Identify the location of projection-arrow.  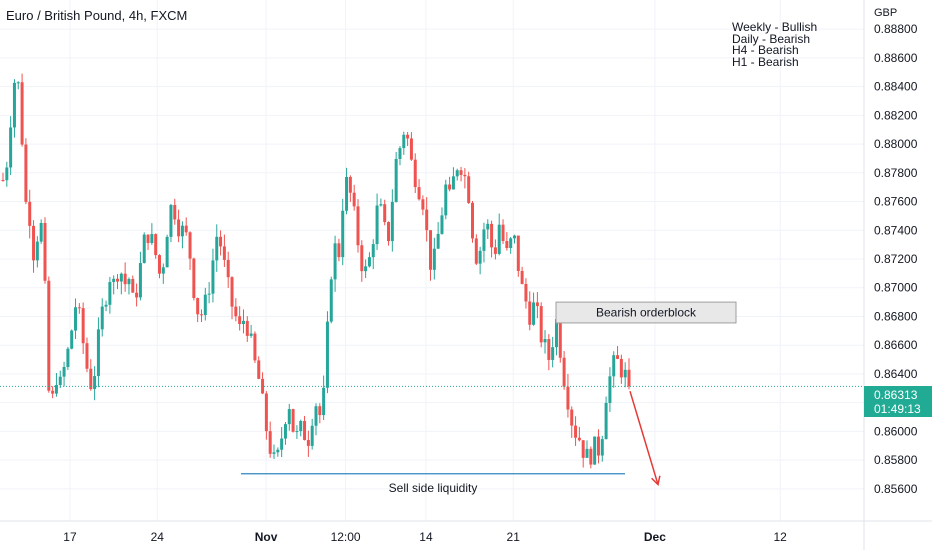
(644, 437).